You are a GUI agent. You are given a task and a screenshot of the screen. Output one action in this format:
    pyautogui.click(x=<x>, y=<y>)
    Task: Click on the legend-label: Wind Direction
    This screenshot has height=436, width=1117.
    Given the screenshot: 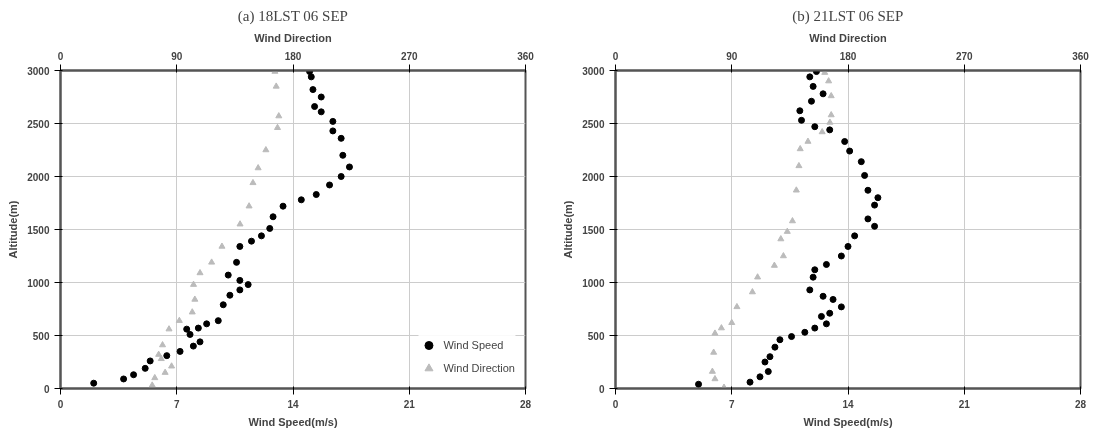 What is the action you would take?
    pyautogui.click(x=479, y=368)
    